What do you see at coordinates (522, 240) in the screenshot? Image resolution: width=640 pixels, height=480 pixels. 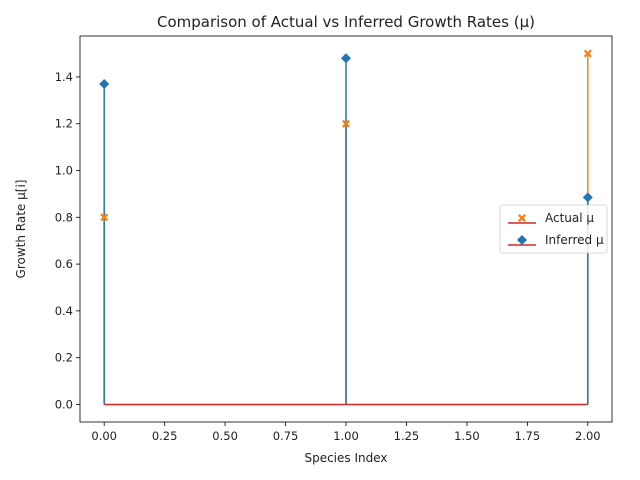 I see `legend-inferred-marker` at bounding box center [522, 240].